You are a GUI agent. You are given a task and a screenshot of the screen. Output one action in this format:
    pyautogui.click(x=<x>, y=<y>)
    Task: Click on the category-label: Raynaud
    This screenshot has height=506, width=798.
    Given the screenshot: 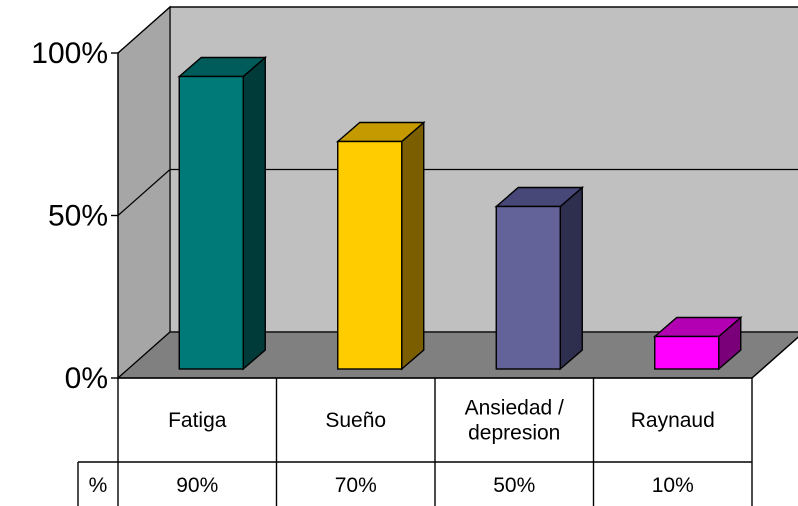 What is the action you would take?
    pyautogui.click(x=673, y=420)
    